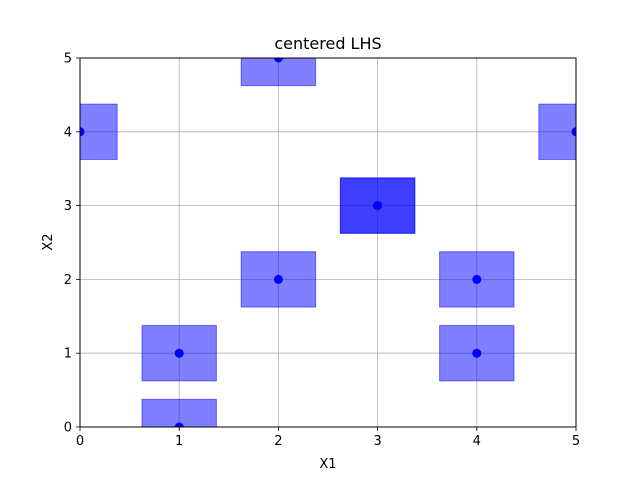  I want to click on y-axis-ticks: 0 1 2 3 4 5, so click(72, 244).